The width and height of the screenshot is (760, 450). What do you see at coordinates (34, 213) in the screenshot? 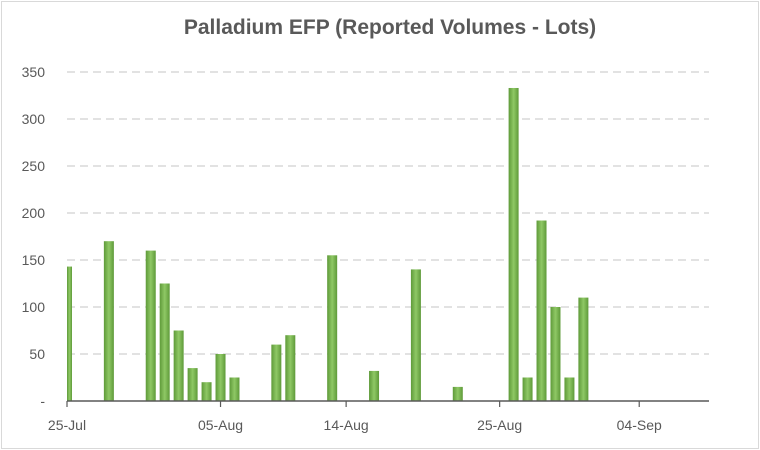
I see `y-tick-label: 200` at bounding box center [34, 213].